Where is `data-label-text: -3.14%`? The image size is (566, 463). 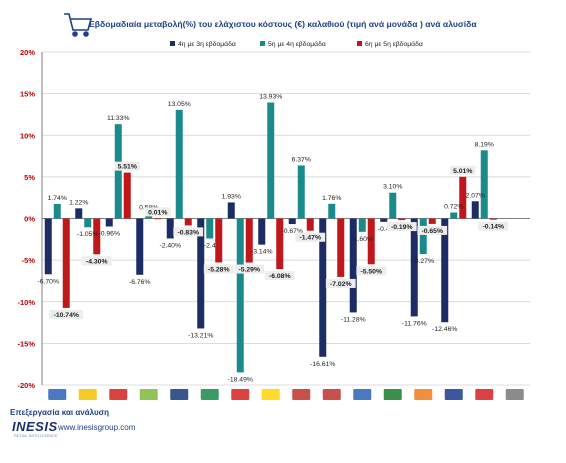
data-label-text: -3.14% is located at coordinates (262, 252).